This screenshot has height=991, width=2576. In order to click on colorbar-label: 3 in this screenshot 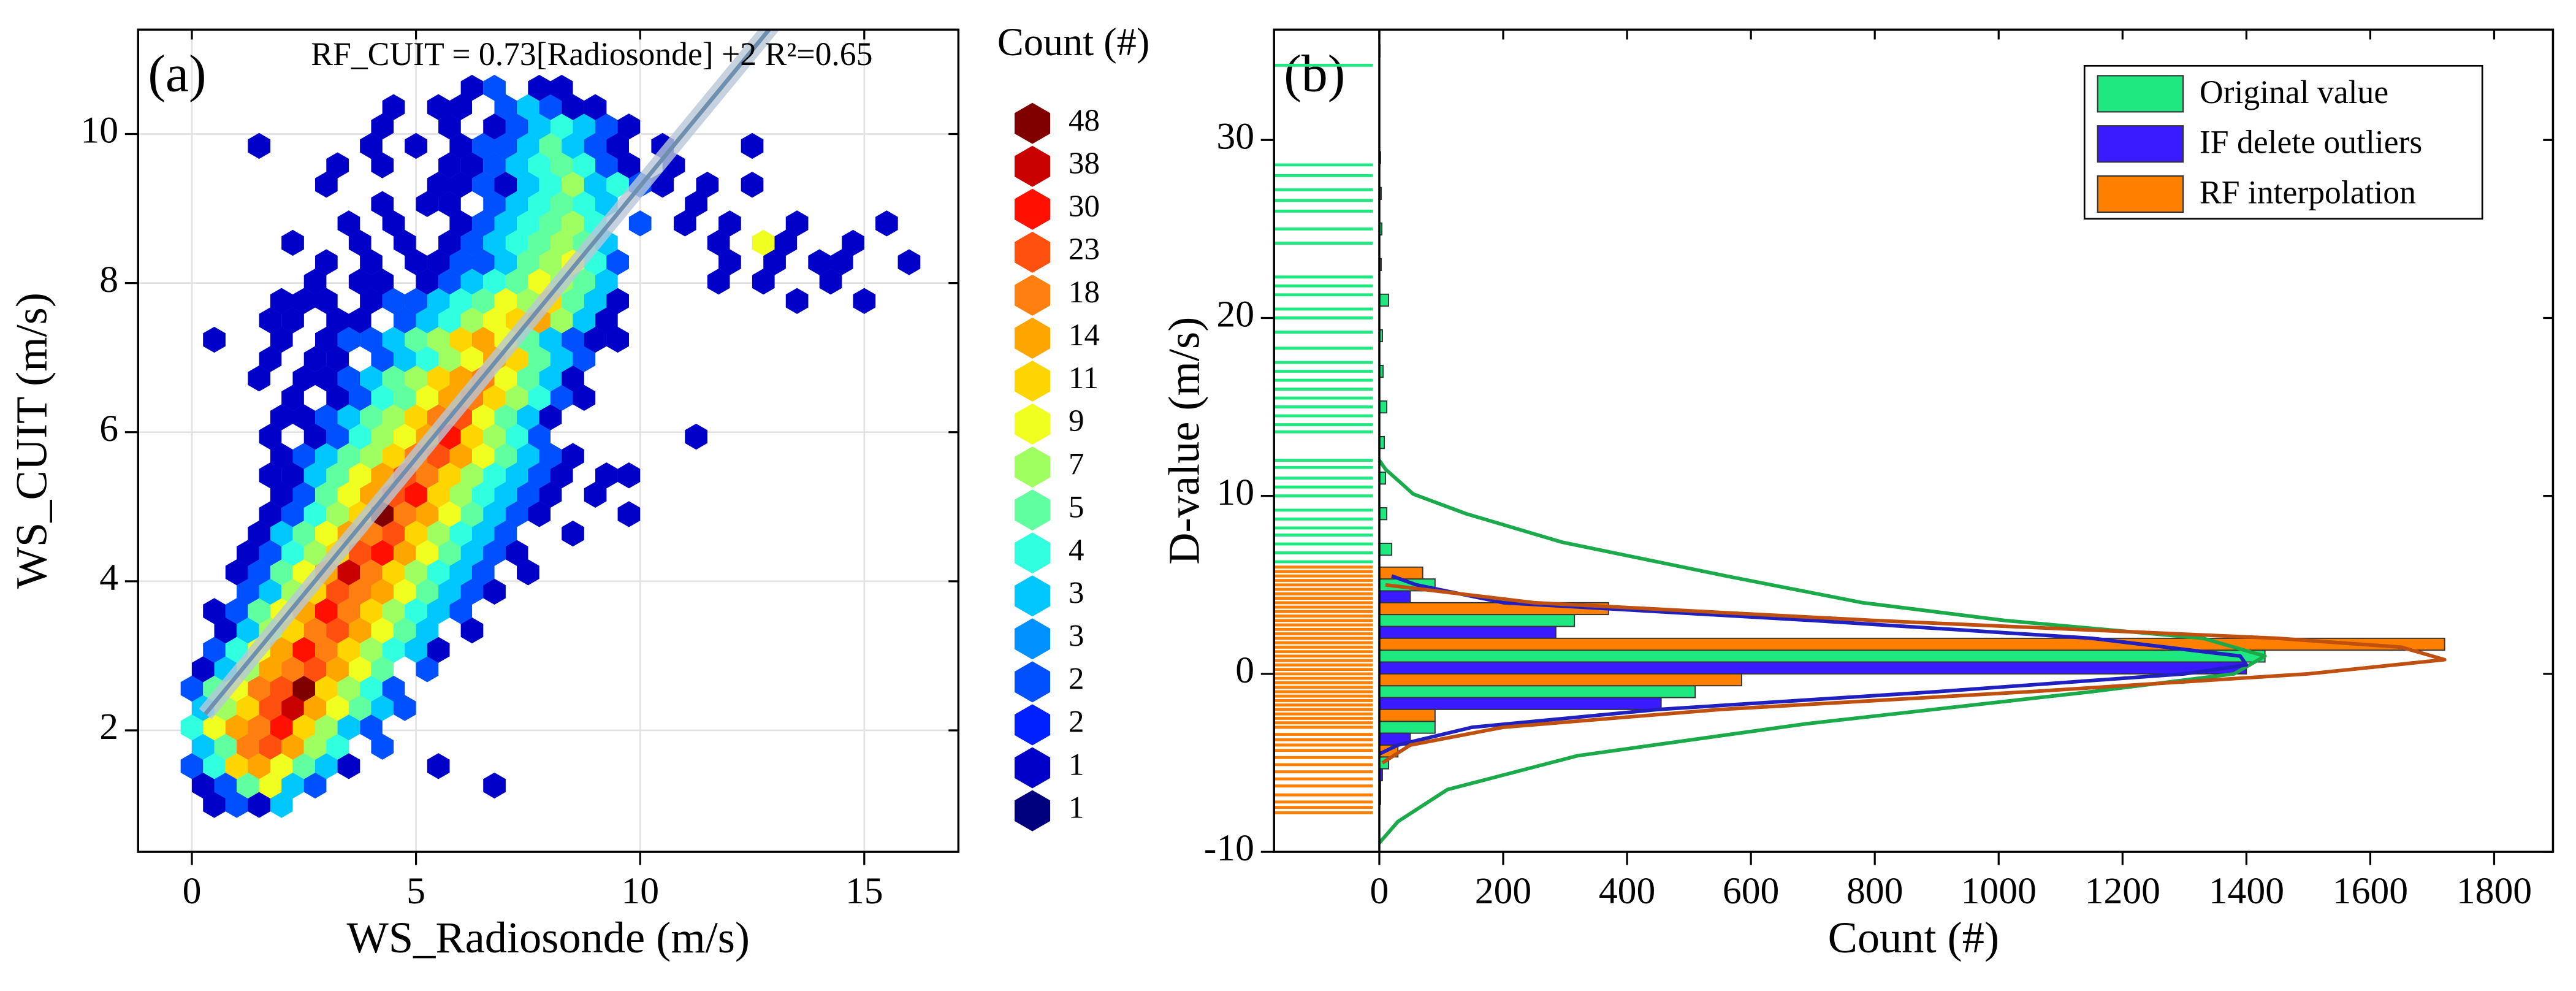, I will do `click(1076, 637)`.